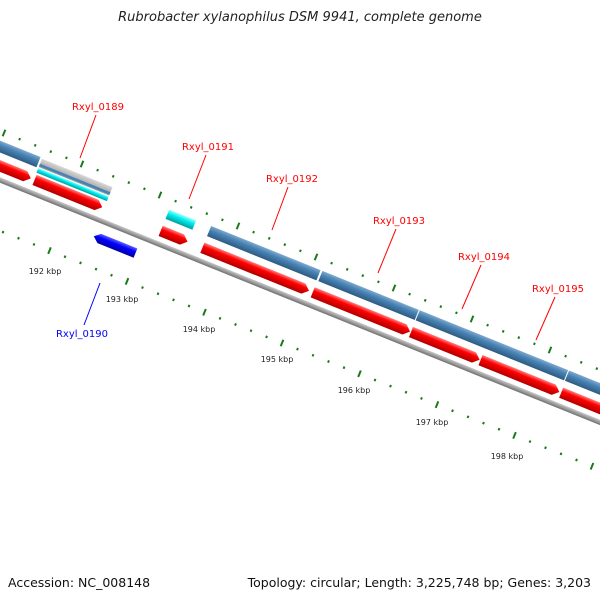 The width and height of the screenshot is (600, 600). Describe the element at coordinates (199, 329) in the screenshot. I see `ruler-label: 194 kbp` at that location.